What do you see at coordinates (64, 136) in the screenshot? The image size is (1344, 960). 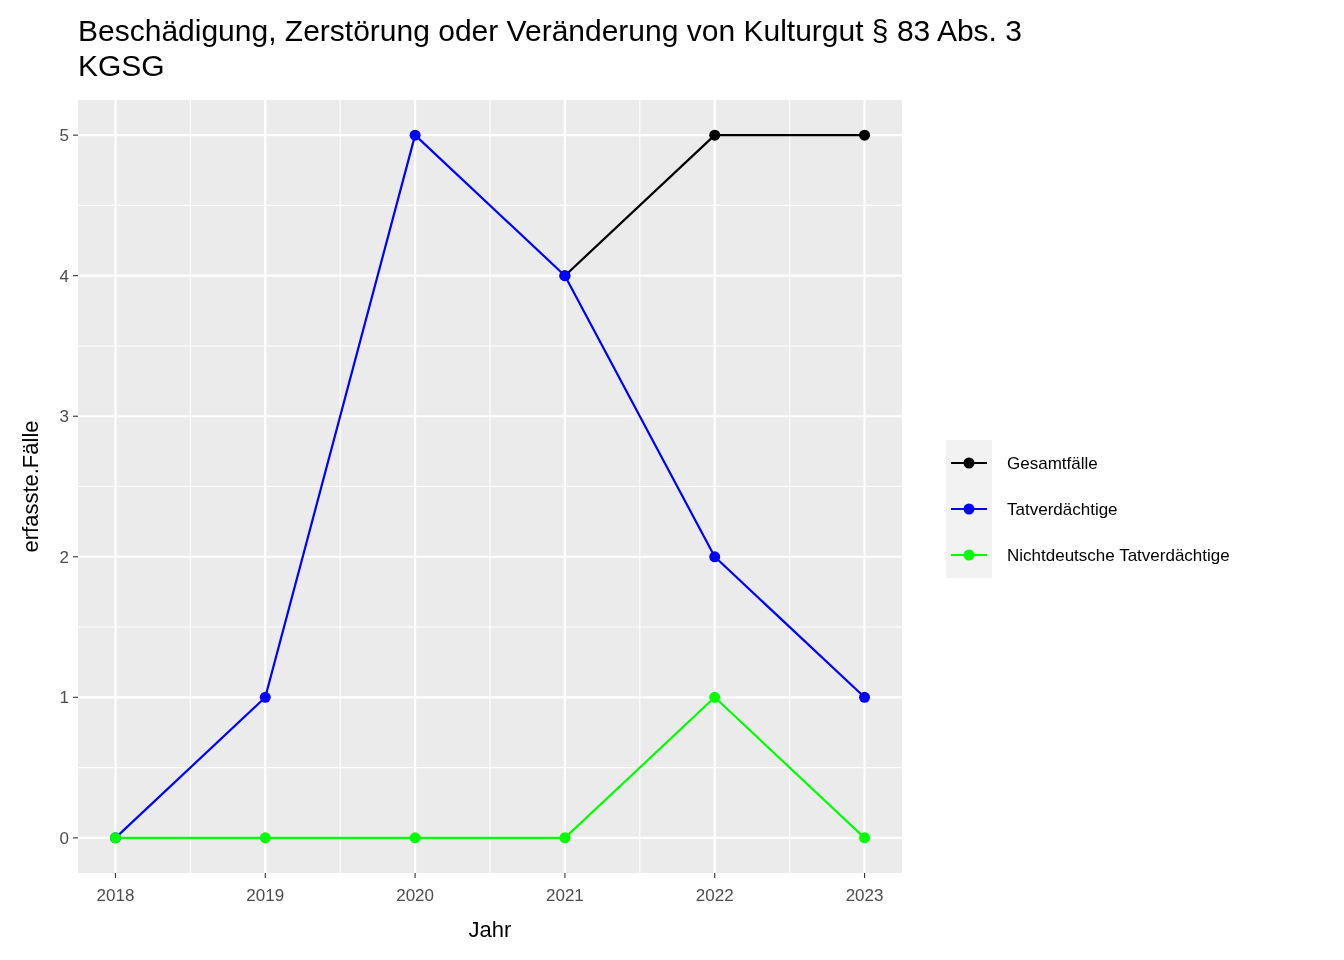 I see `y-tick-label: 5` at bounding box center [64, 136].